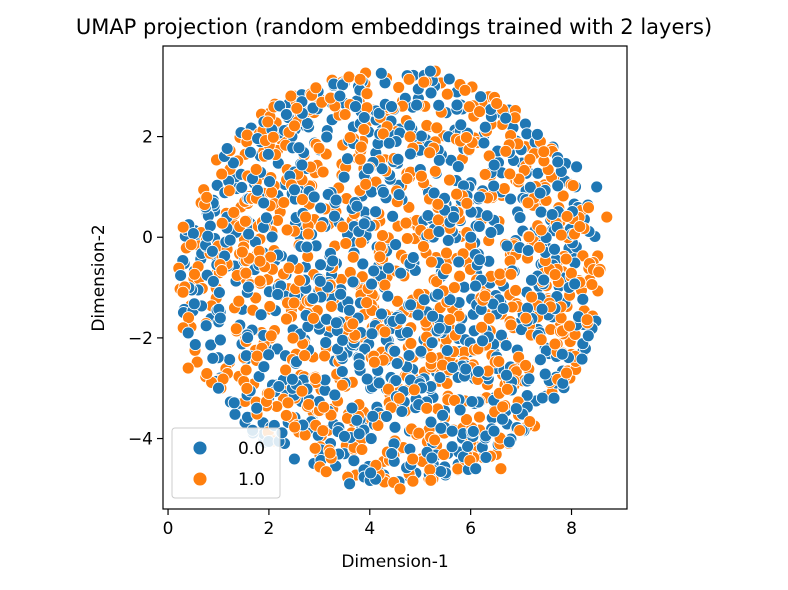 This screenshot has width=788, height=590. Describe the element at coordinates (571, 529) in the screenshot. I see `x-tick-label: 8` at that location.